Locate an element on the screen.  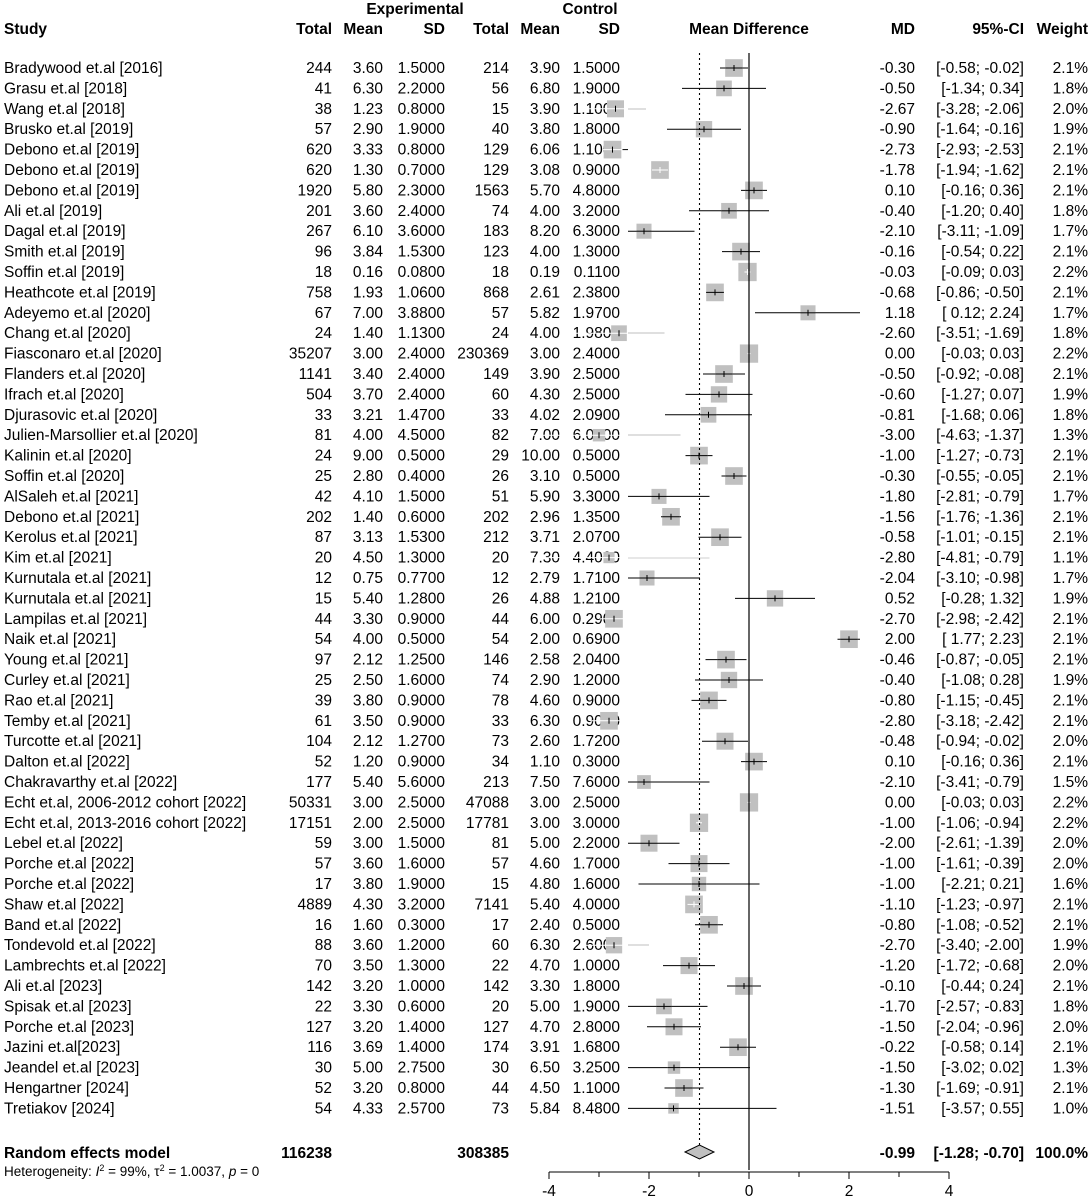
ctrl-total: 142 is located at coordinates (496, 986).